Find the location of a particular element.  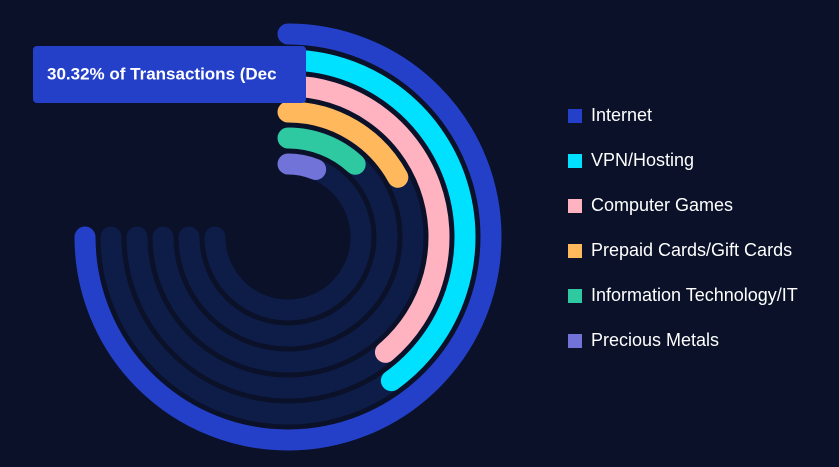

legend-label: Computer Games is located at coordinates (662, 205).